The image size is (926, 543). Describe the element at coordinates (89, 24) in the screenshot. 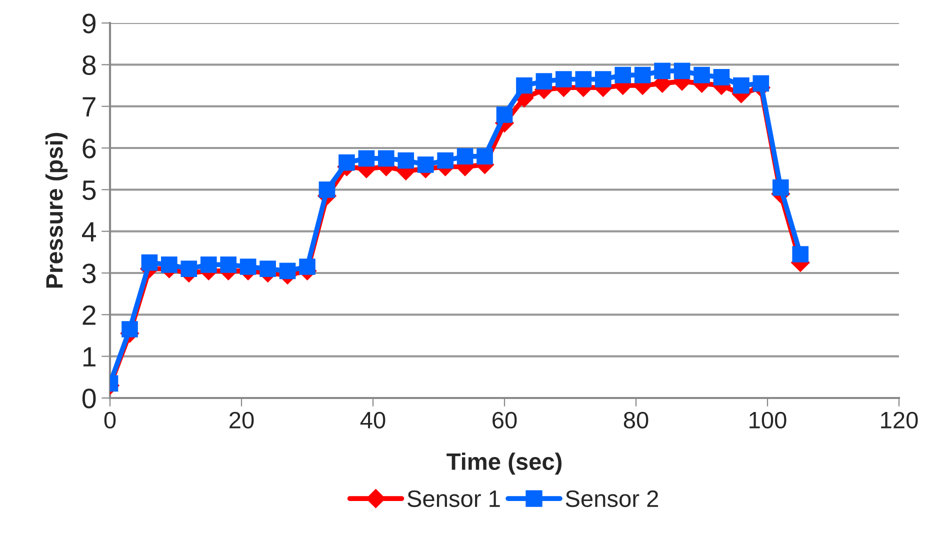

I see `y-tick-label: 9` at that location.